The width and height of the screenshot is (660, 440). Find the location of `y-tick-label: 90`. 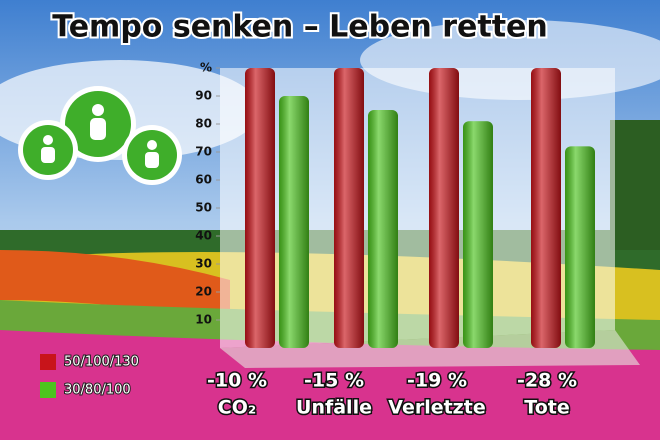

y-tick-label: 90 is located at coordinates (203, 96).